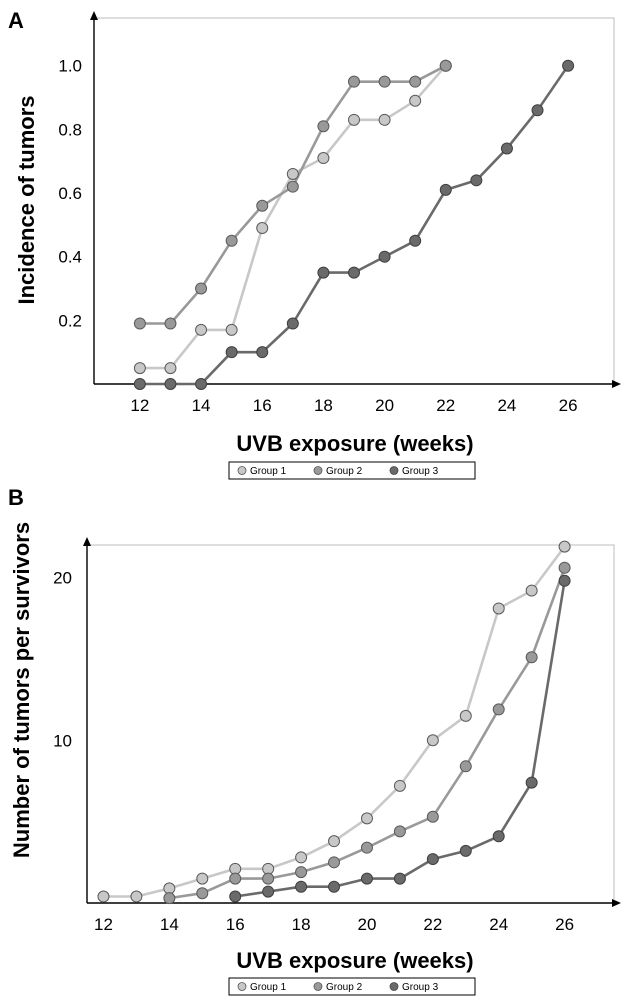 This screenshot has width=621, height=1002. What do you see at coordinates (445, 405) in the screenshot?
I see `x-tick-label-a: 22` at bounding box center [445, 405].